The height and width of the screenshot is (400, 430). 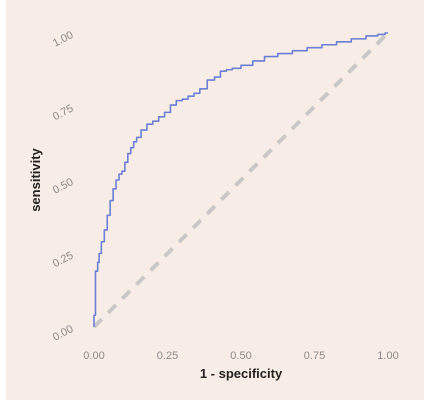 I want to click on x-tick-label: 0.00, so click(x=93, y=356).